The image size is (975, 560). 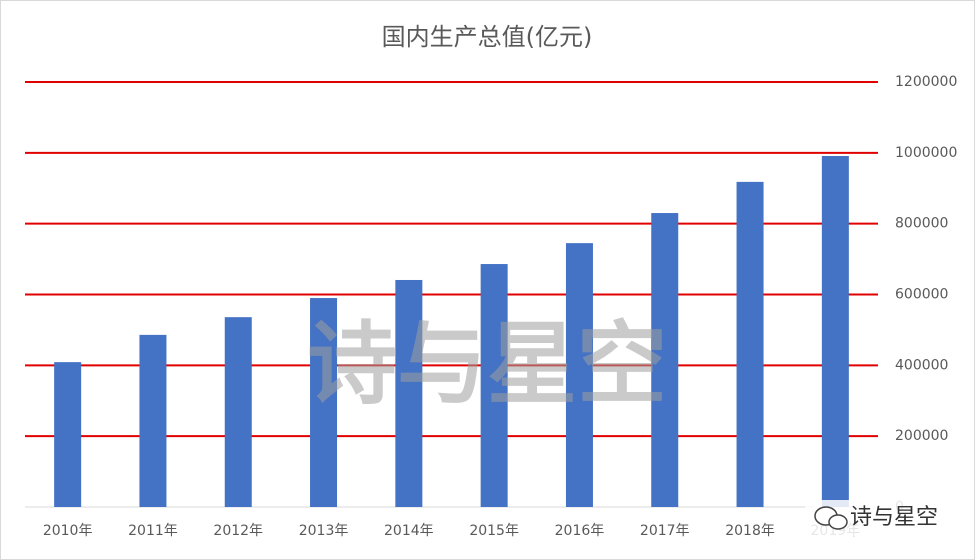 I want to click on x-tick-label: 2011年, so click(x=153, y=531).